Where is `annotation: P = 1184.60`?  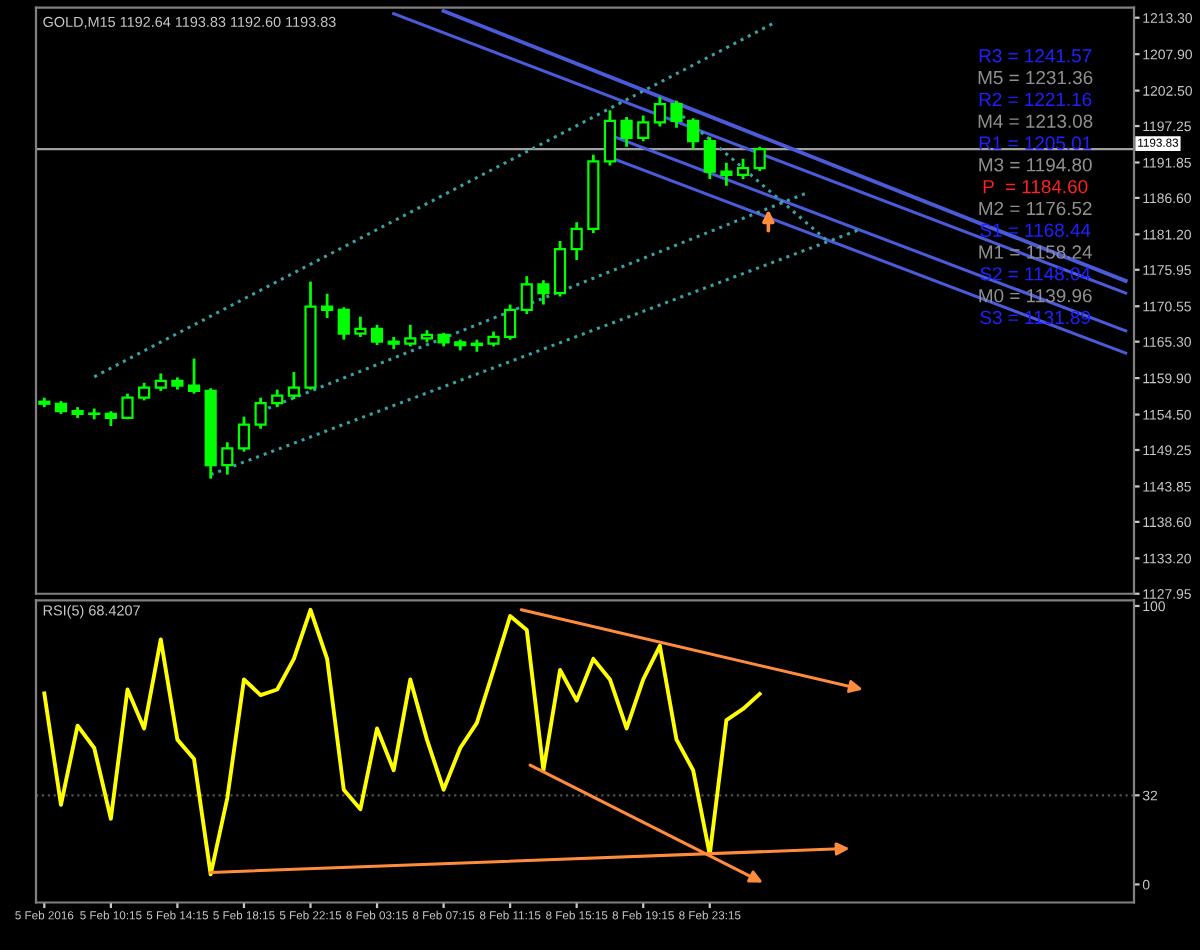 annotation: P = 1184.60 is located at coordinates (1035, 186).